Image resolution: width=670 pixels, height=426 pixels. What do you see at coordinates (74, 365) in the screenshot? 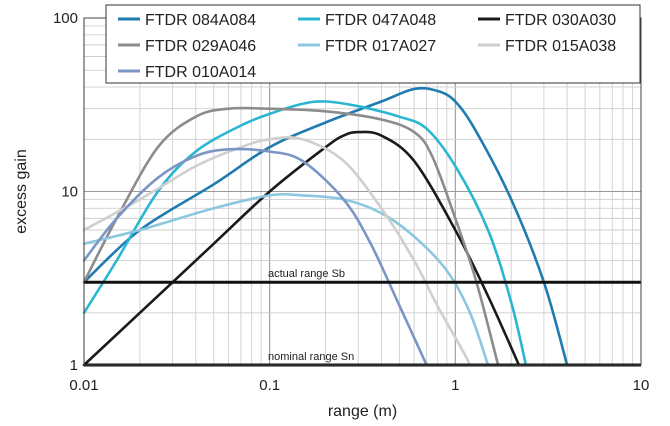
I see `y-tick-label: 1` at bounding box center [74, 365].